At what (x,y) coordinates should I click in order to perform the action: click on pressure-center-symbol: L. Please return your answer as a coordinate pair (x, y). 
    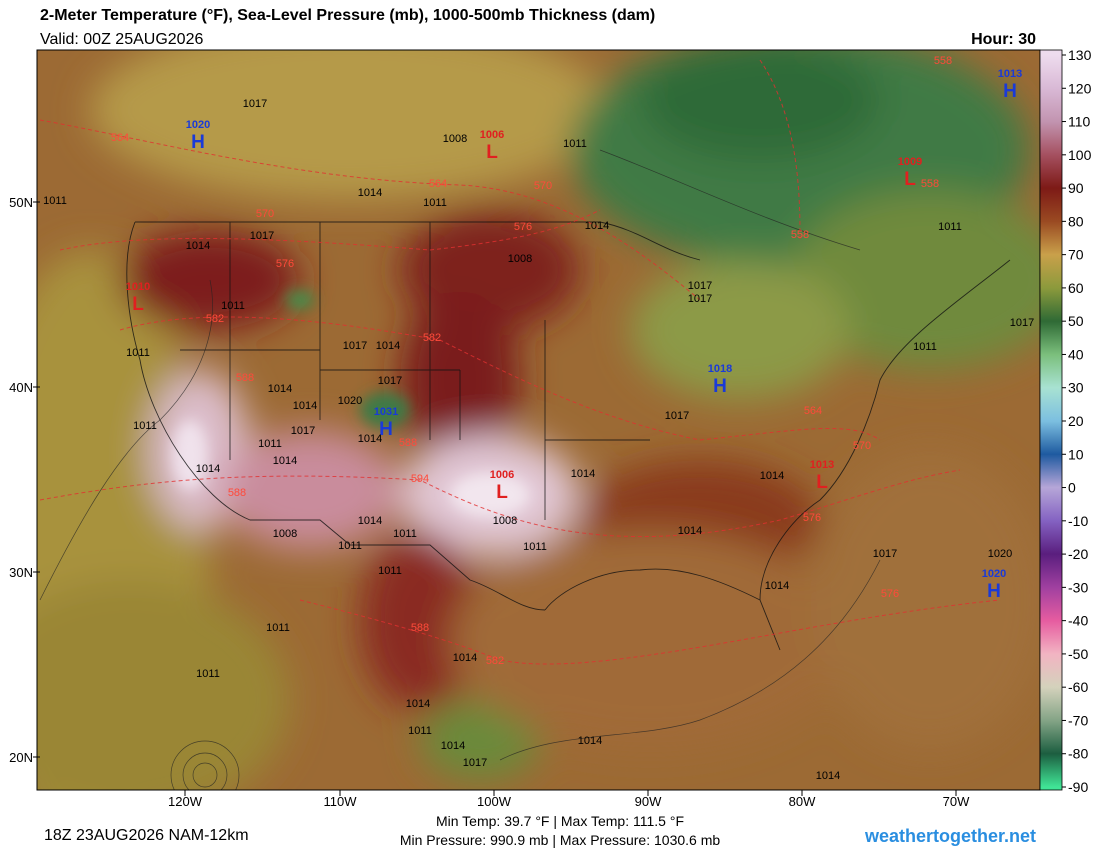
    Looking at the image, I should click on (138, 304).